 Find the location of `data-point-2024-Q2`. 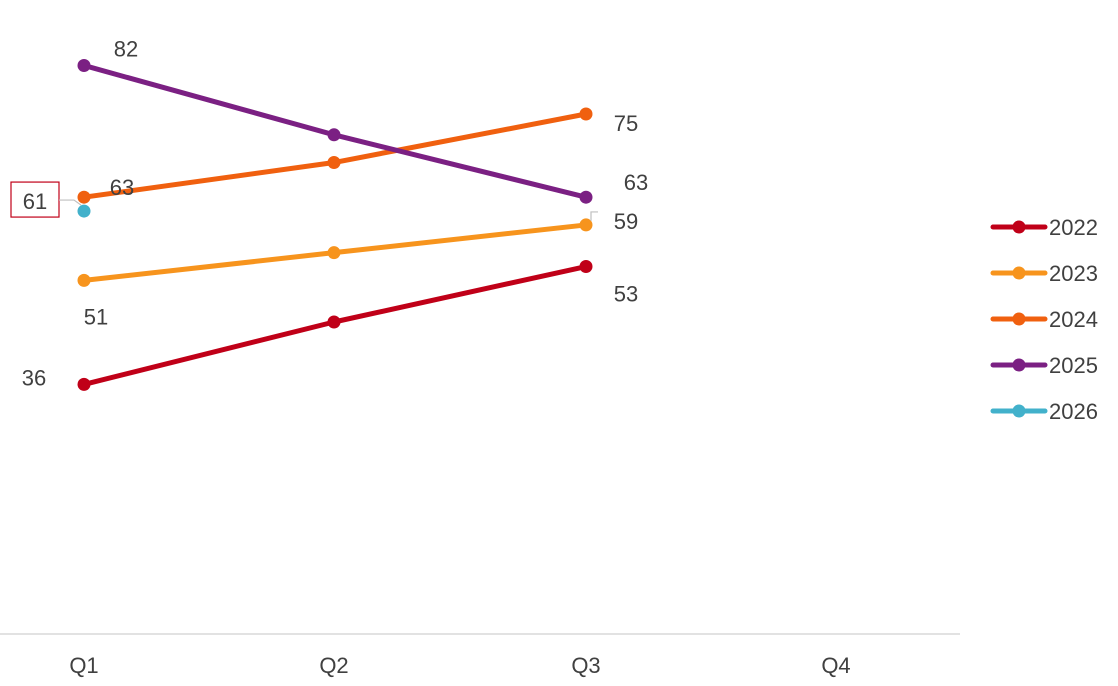

data-point-2024-Q2 is located at coordinates (334, 163).